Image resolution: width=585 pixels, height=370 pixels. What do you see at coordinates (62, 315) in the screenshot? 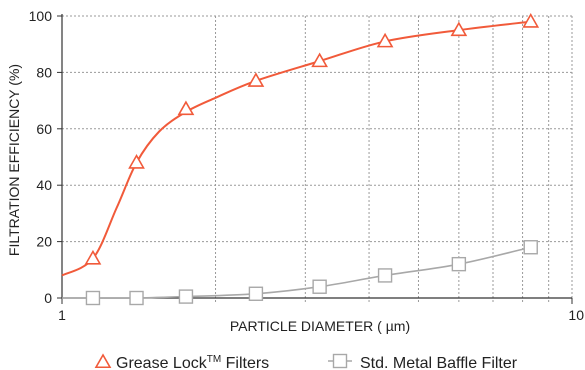
I see `x-tick-label: 1` at bounding box center [62, 315].